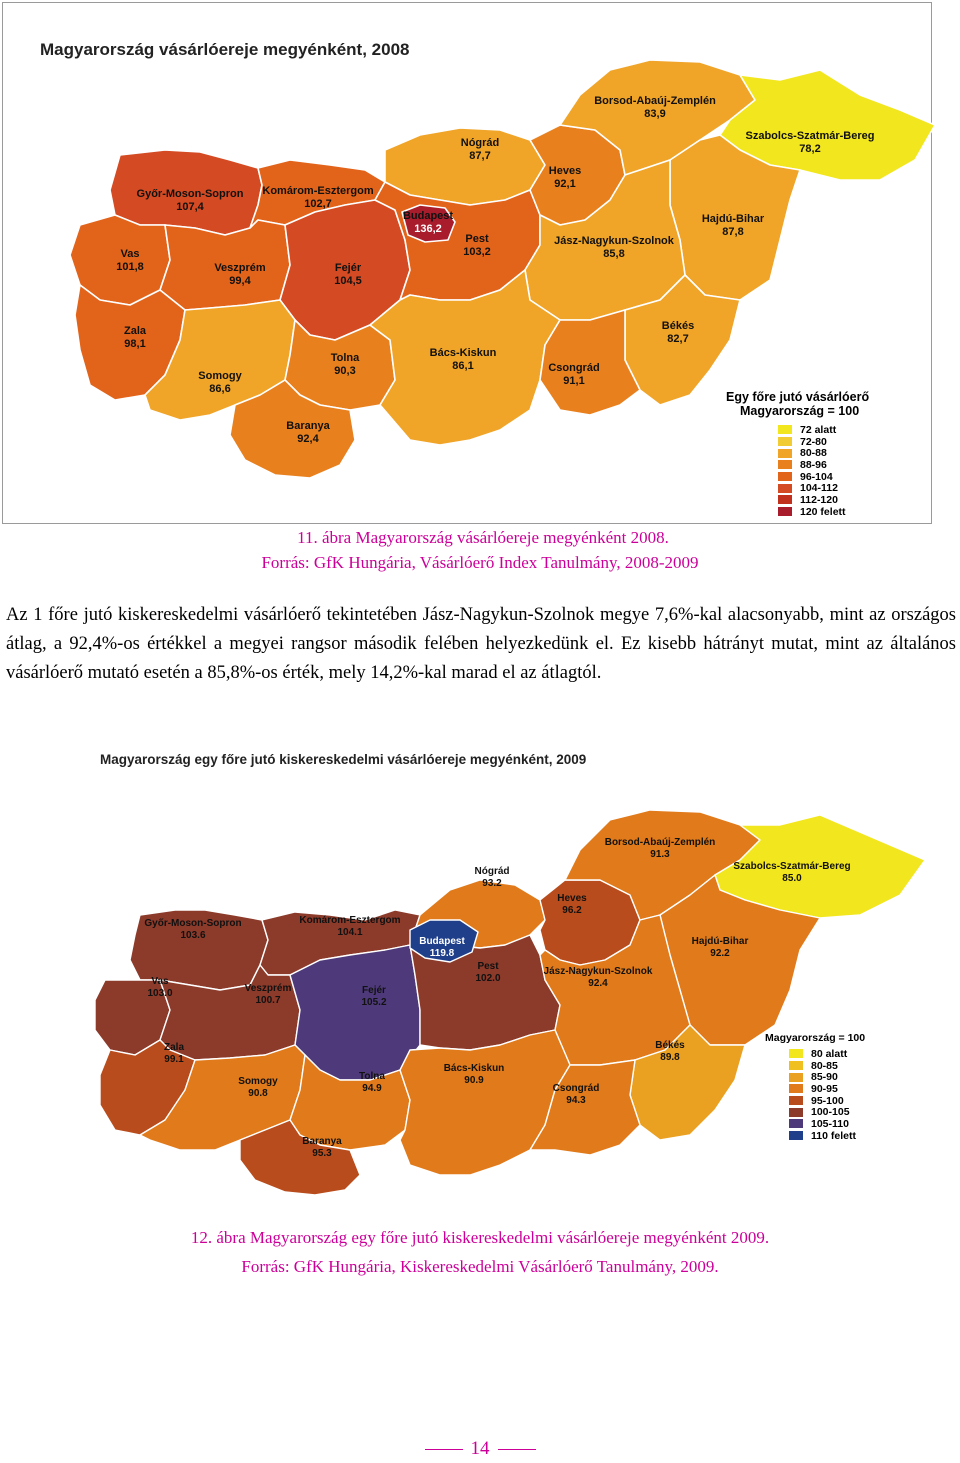 The height and width of the screenshot is (1463, 960). Describe the element at coordinates (572, 904) in the screenshot. I see `label-heves-2009: Heves 96.2` at that location.